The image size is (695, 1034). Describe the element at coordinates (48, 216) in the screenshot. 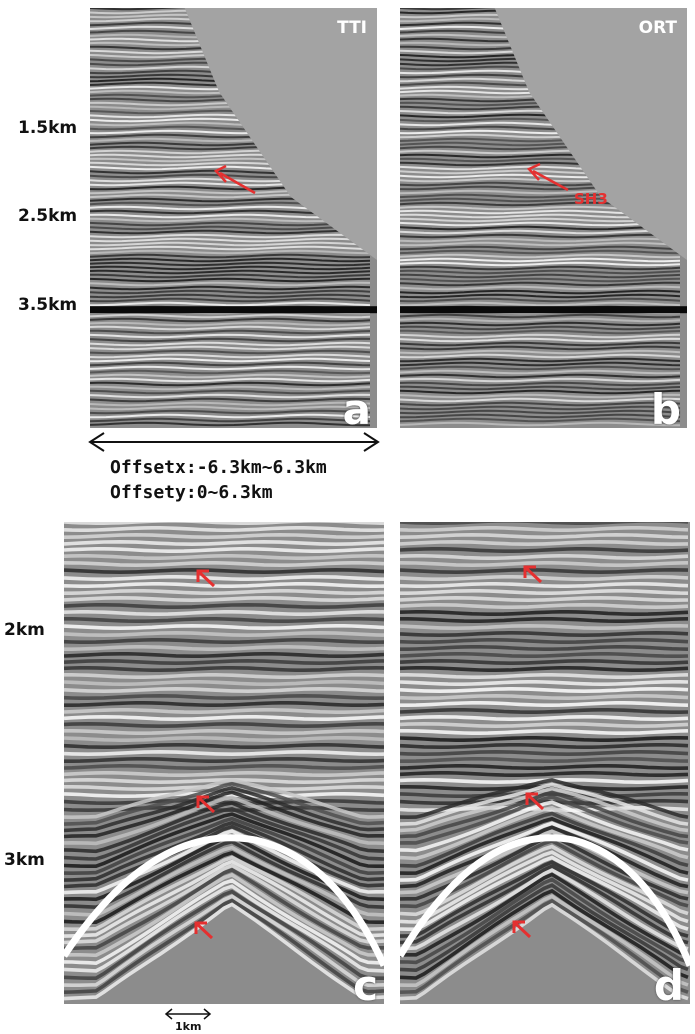

I see `depth-label-2-5km: 2.5km` at that location.